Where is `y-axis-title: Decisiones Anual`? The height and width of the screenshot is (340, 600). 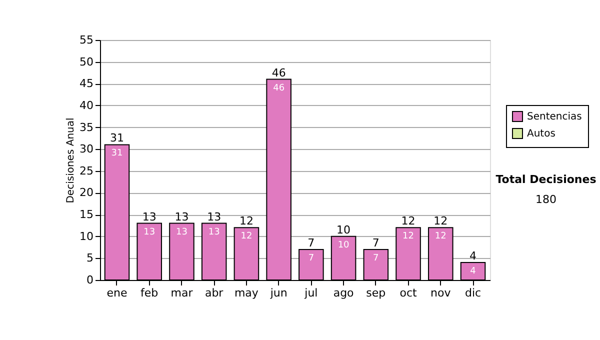
y-axis-title: Decisiones Anual is located at coordinates (71, 161).